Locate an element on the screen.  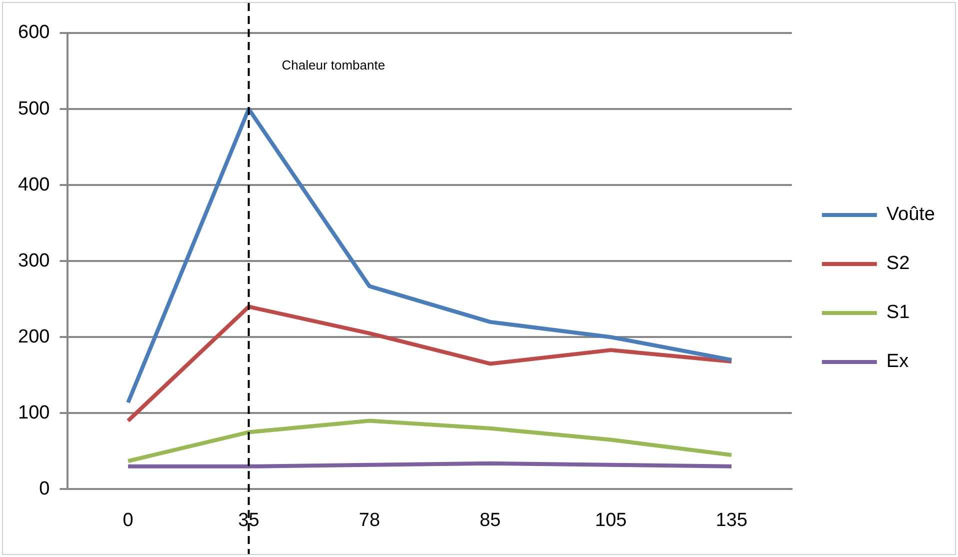
y-tick-label: 300 is located at coordinates (34, 261).